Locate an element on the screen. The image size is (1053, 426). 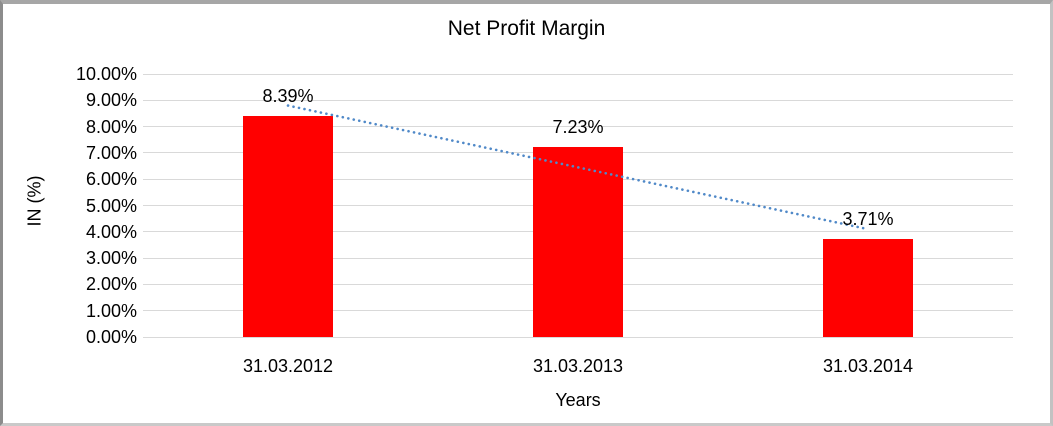
x-tick-label: 31.03.2013 is located at coordinates (578, 366).